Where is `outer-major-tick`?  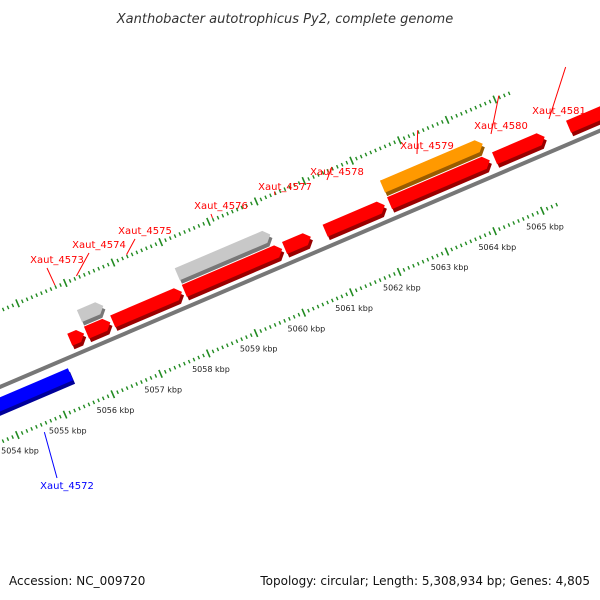
outer-major-tick is located at coordinates (208, 221).